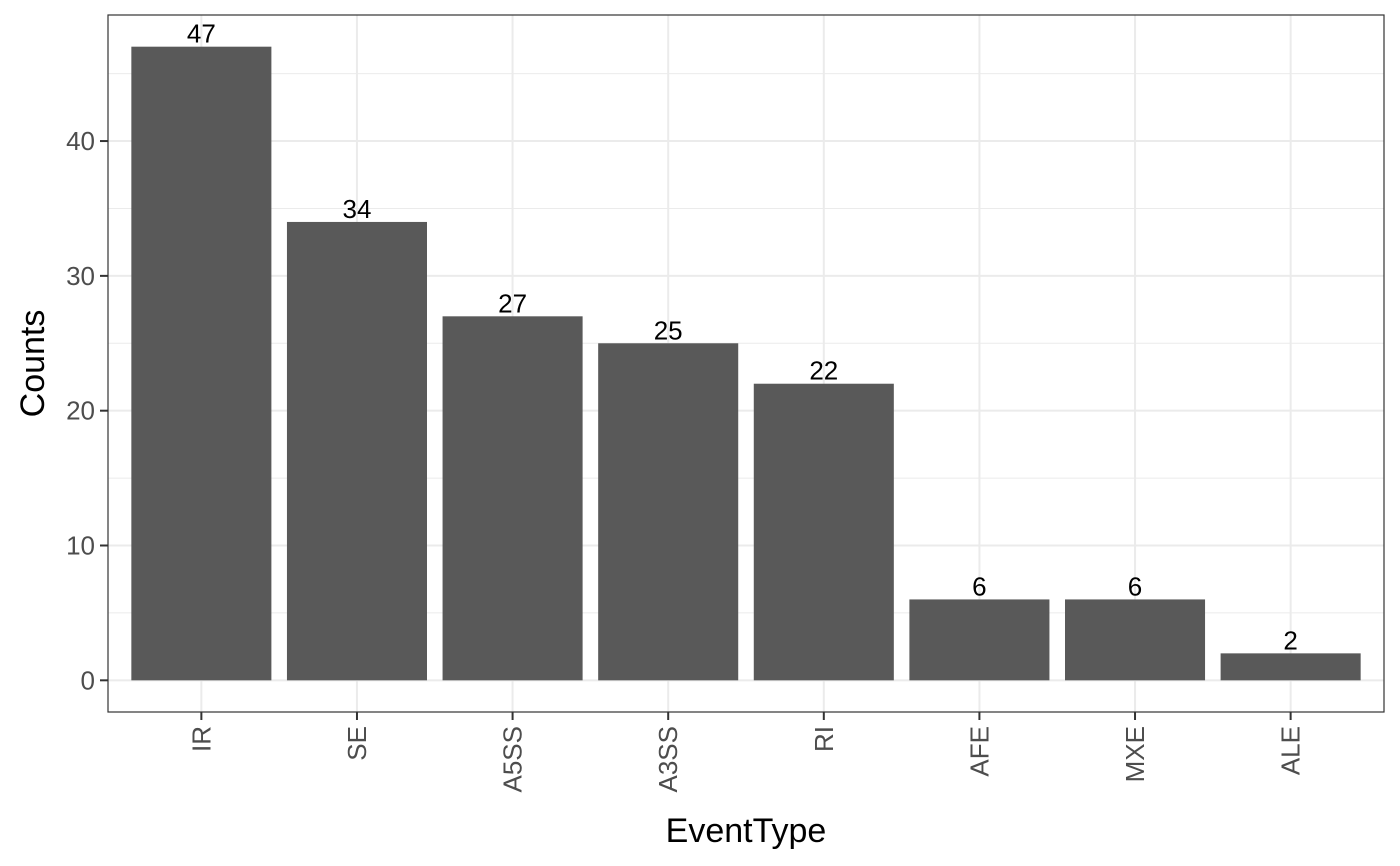 The image size is (1400, 866). Describe the element at coordinates (746, 752) in the screenshot. I see `x-axis: IR SE A5SS A3SS RI AFE MXE ALE` at that location.